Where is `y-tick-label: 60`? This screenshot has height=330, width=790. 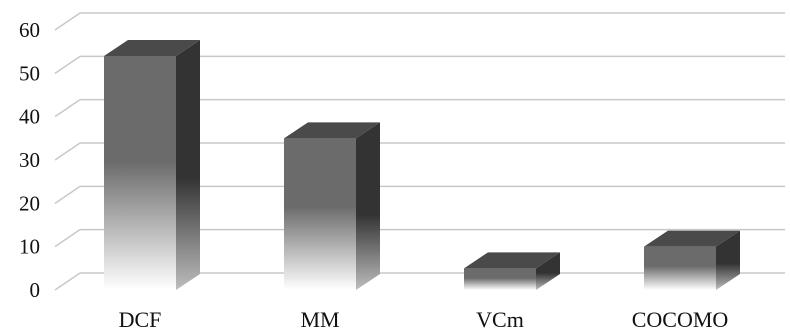 y-tick-label: 60 is located at coordinates (29, 30).